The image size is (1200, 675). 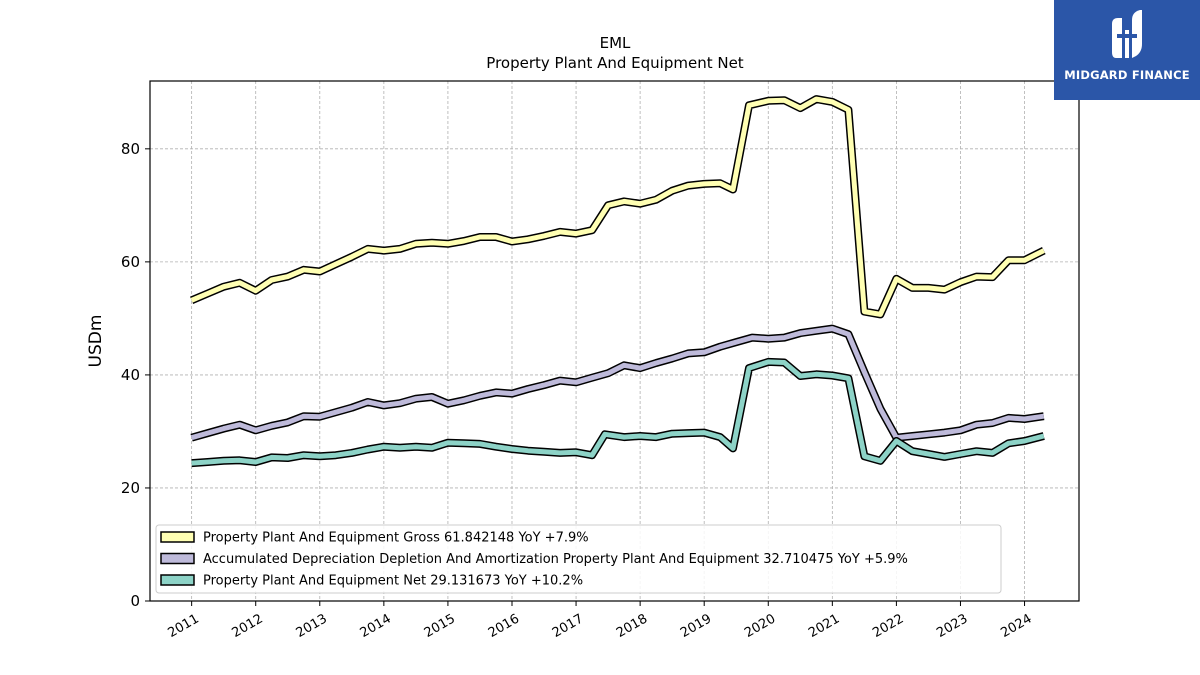 I want to click on y-tick-label: 80, so click(x=130, y=149).